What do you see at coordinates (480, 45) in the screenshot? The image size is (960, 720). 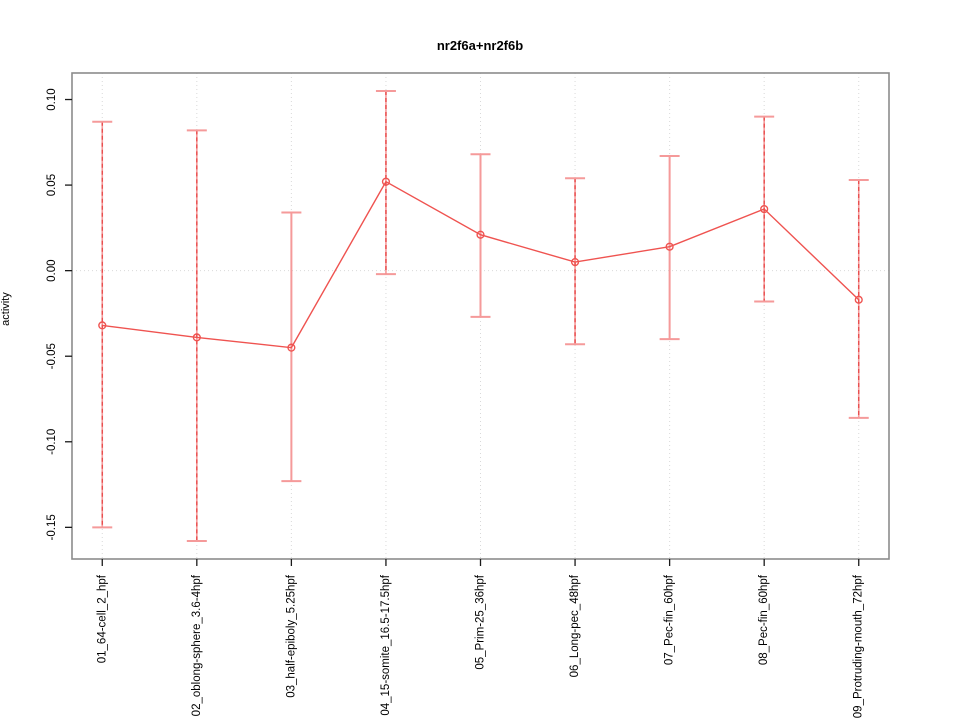 I see `chart-title: nr2f6a+nr2f6b` at bounding box center [480, 45].